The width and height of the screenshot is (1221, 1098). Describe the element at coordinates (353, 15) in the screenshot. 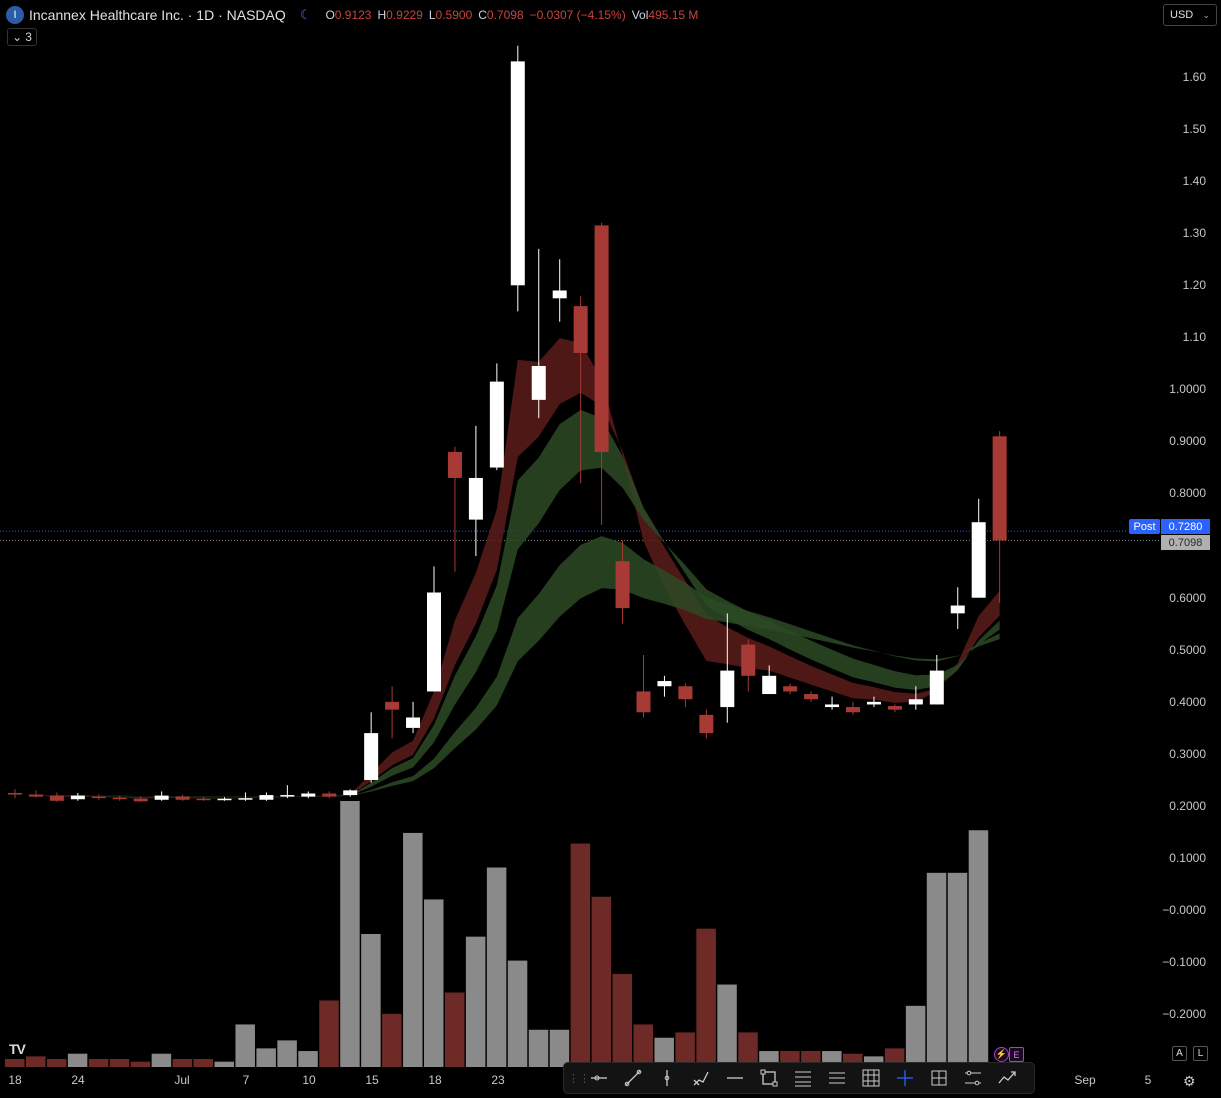

I see `open-value: 0.9123` at that location.